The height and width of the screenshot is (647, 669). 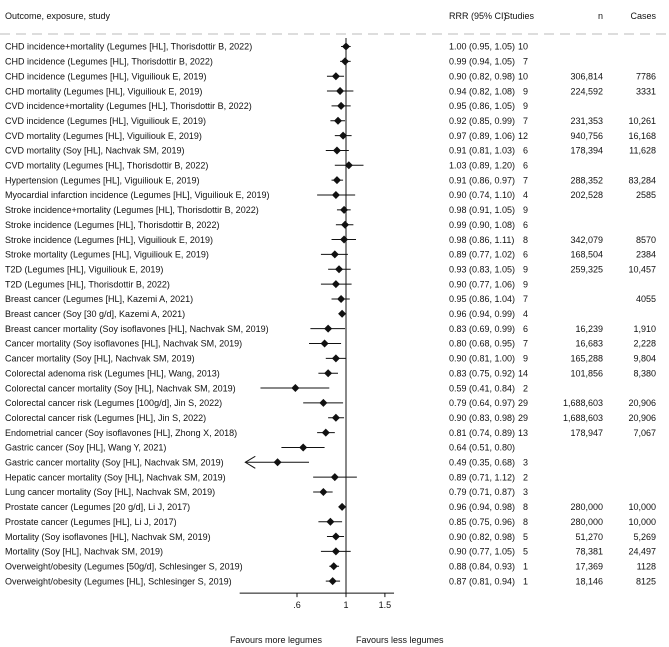 What do you see at coordinates (482, 433) in the screenshot?
I see `row-estimate: 0.81 (0.74, 0.89)` at bounding box center [482, 433].